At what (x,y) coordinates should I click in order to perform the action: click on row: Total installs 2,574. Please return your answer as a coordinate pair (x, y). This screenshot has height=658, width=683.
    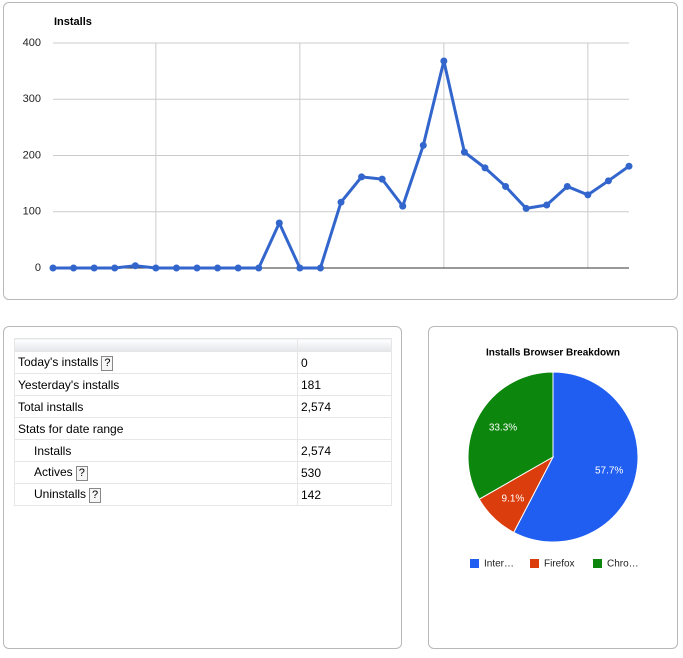
    Looking at the image, I should click on (203, 406).